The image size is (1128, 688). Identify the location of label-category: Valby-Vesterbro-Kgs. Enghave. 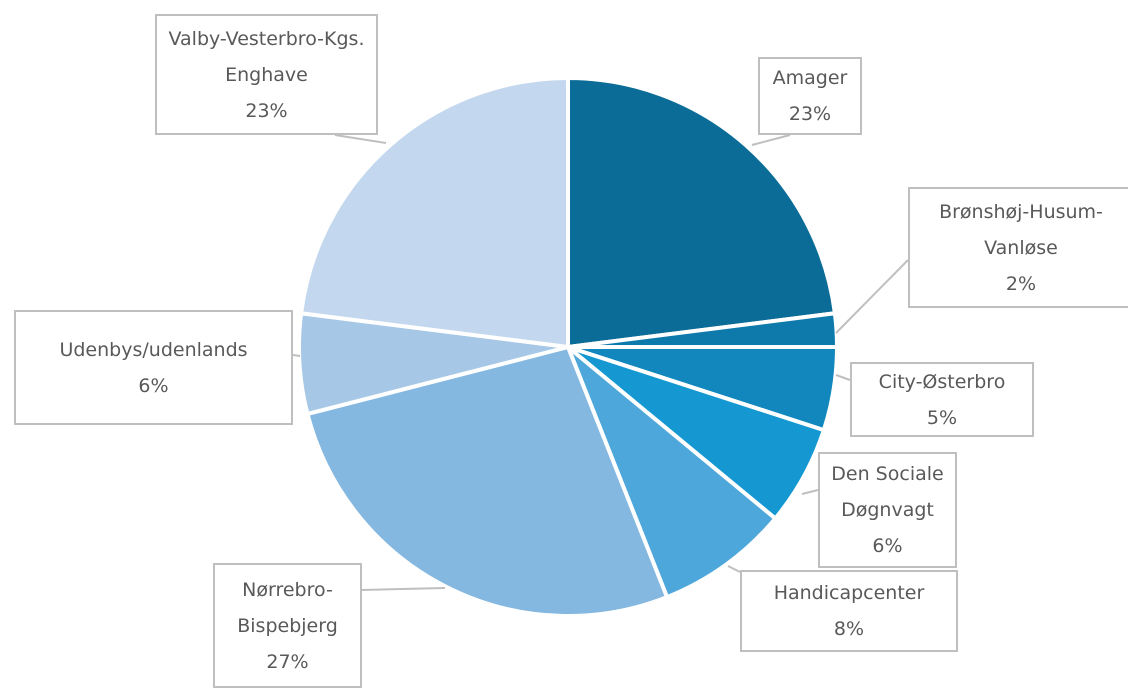
(266, 56).